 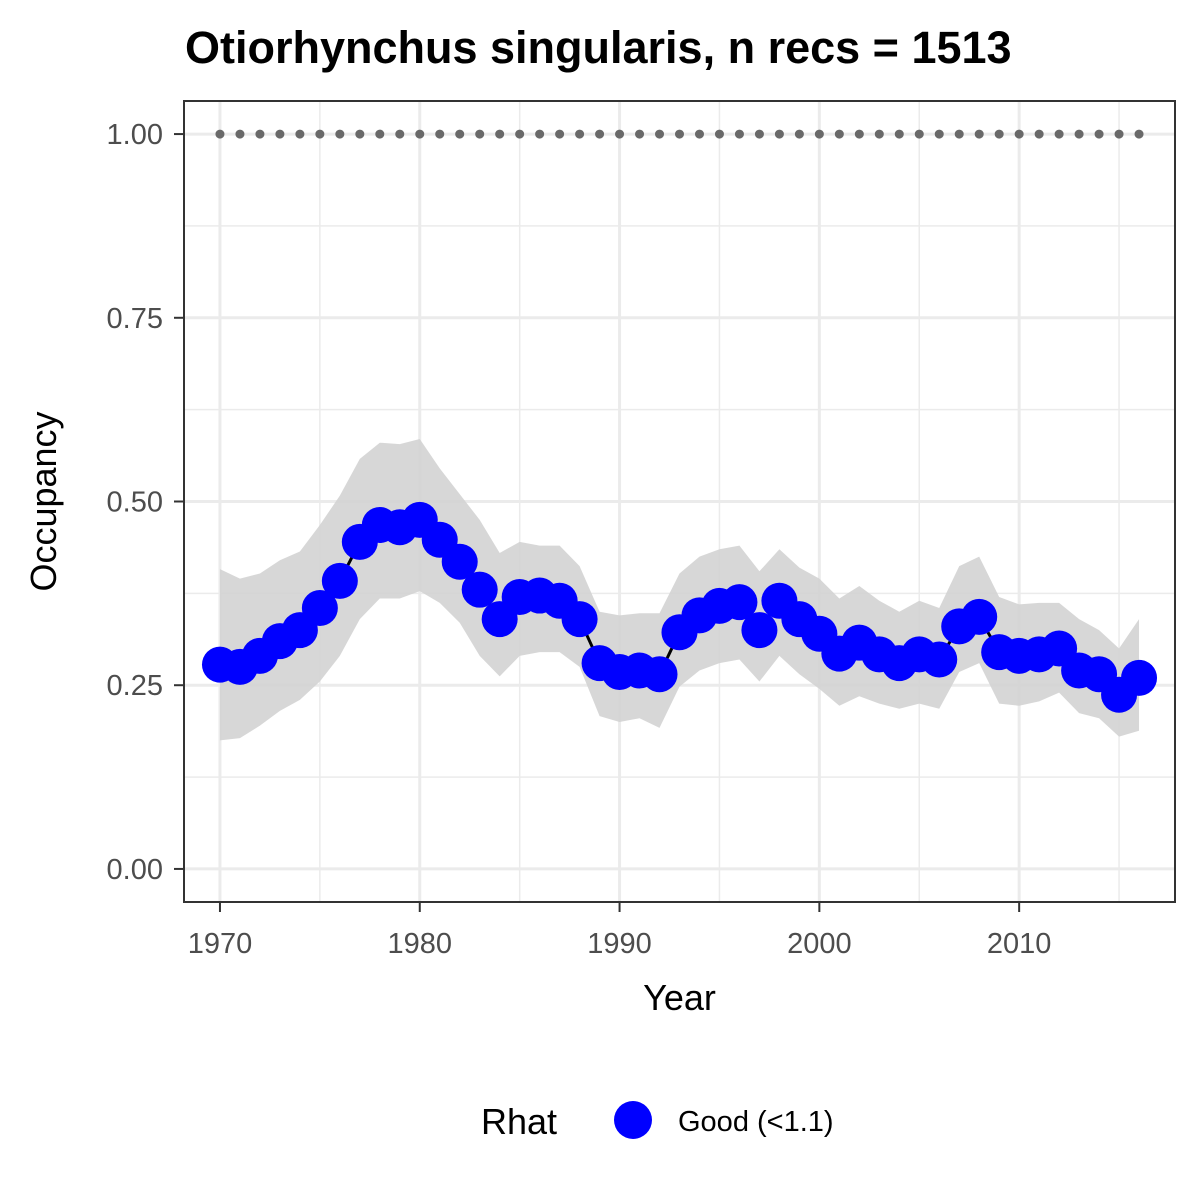 I want to click on x-tick-label: 2000, so click(x=819, y=944).